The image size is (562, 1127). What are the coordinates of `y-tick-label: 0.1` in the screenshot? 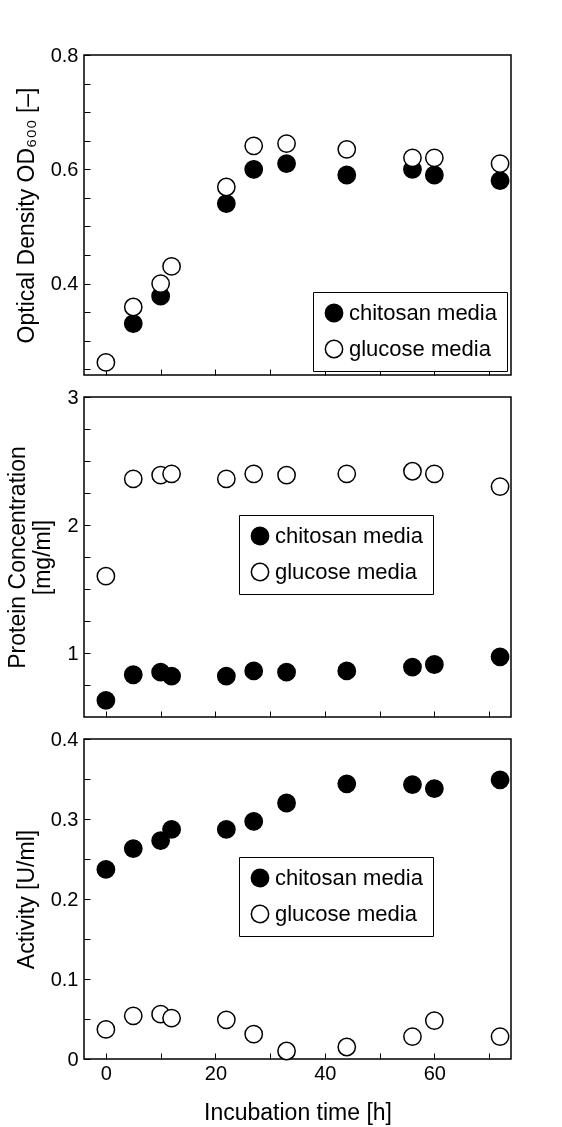 It's located at (64, 978).